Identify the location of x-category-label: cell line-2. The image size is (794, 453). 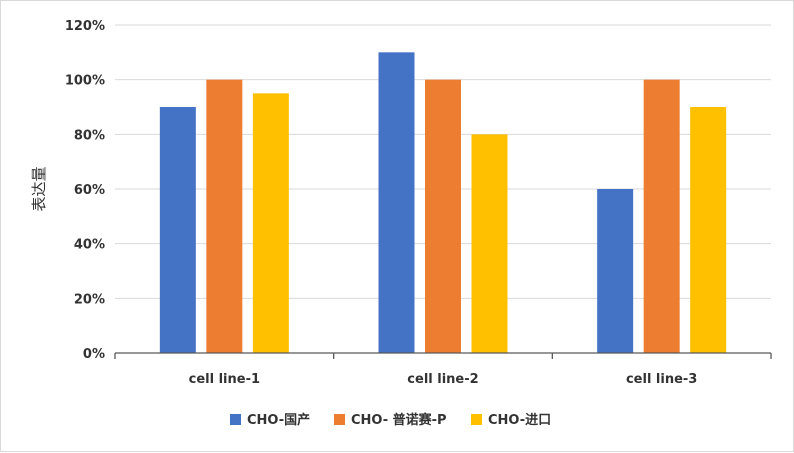
(442, 379).